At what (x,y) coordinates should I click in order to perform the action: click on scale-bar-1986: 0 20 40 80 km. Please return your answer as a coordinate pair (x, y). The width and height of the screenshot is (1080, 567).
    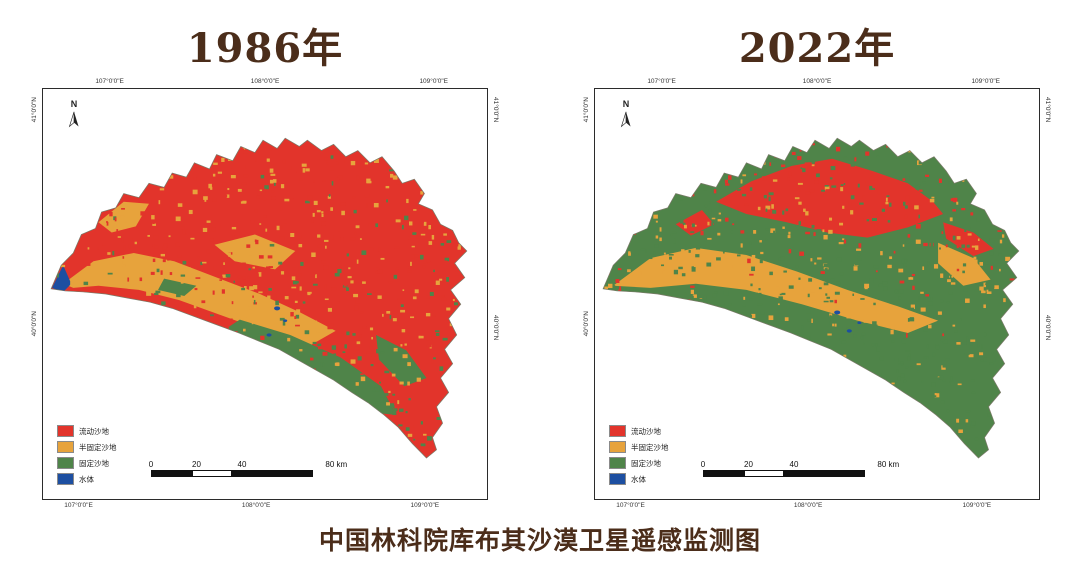
    Looking at the image, I should click on (247, 468).